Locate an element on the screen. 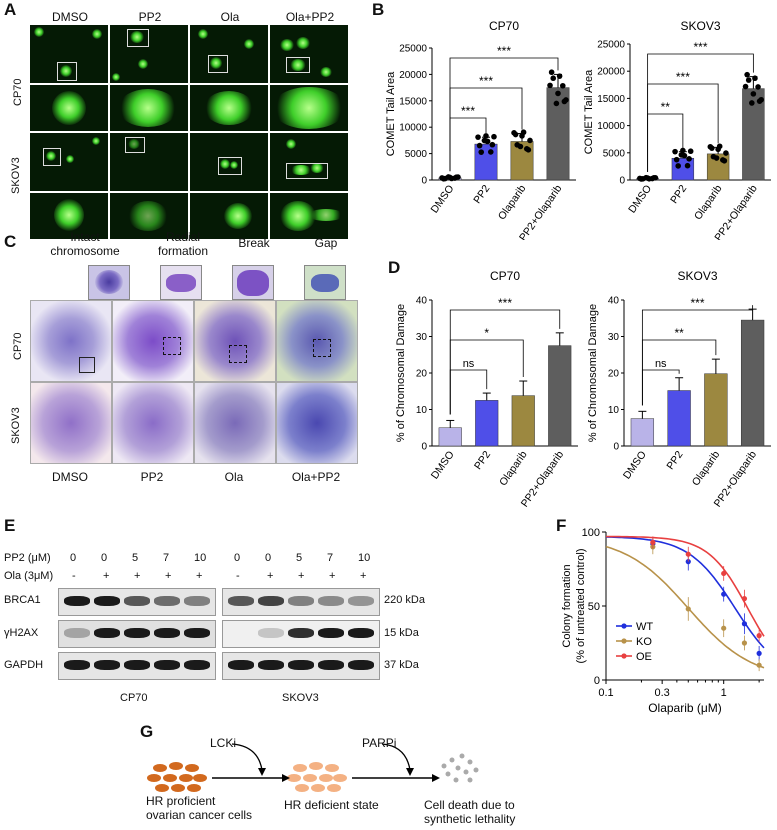 The height and width of the screenshot is (830, 777). curve-ko is located at coordinates (685, 607).